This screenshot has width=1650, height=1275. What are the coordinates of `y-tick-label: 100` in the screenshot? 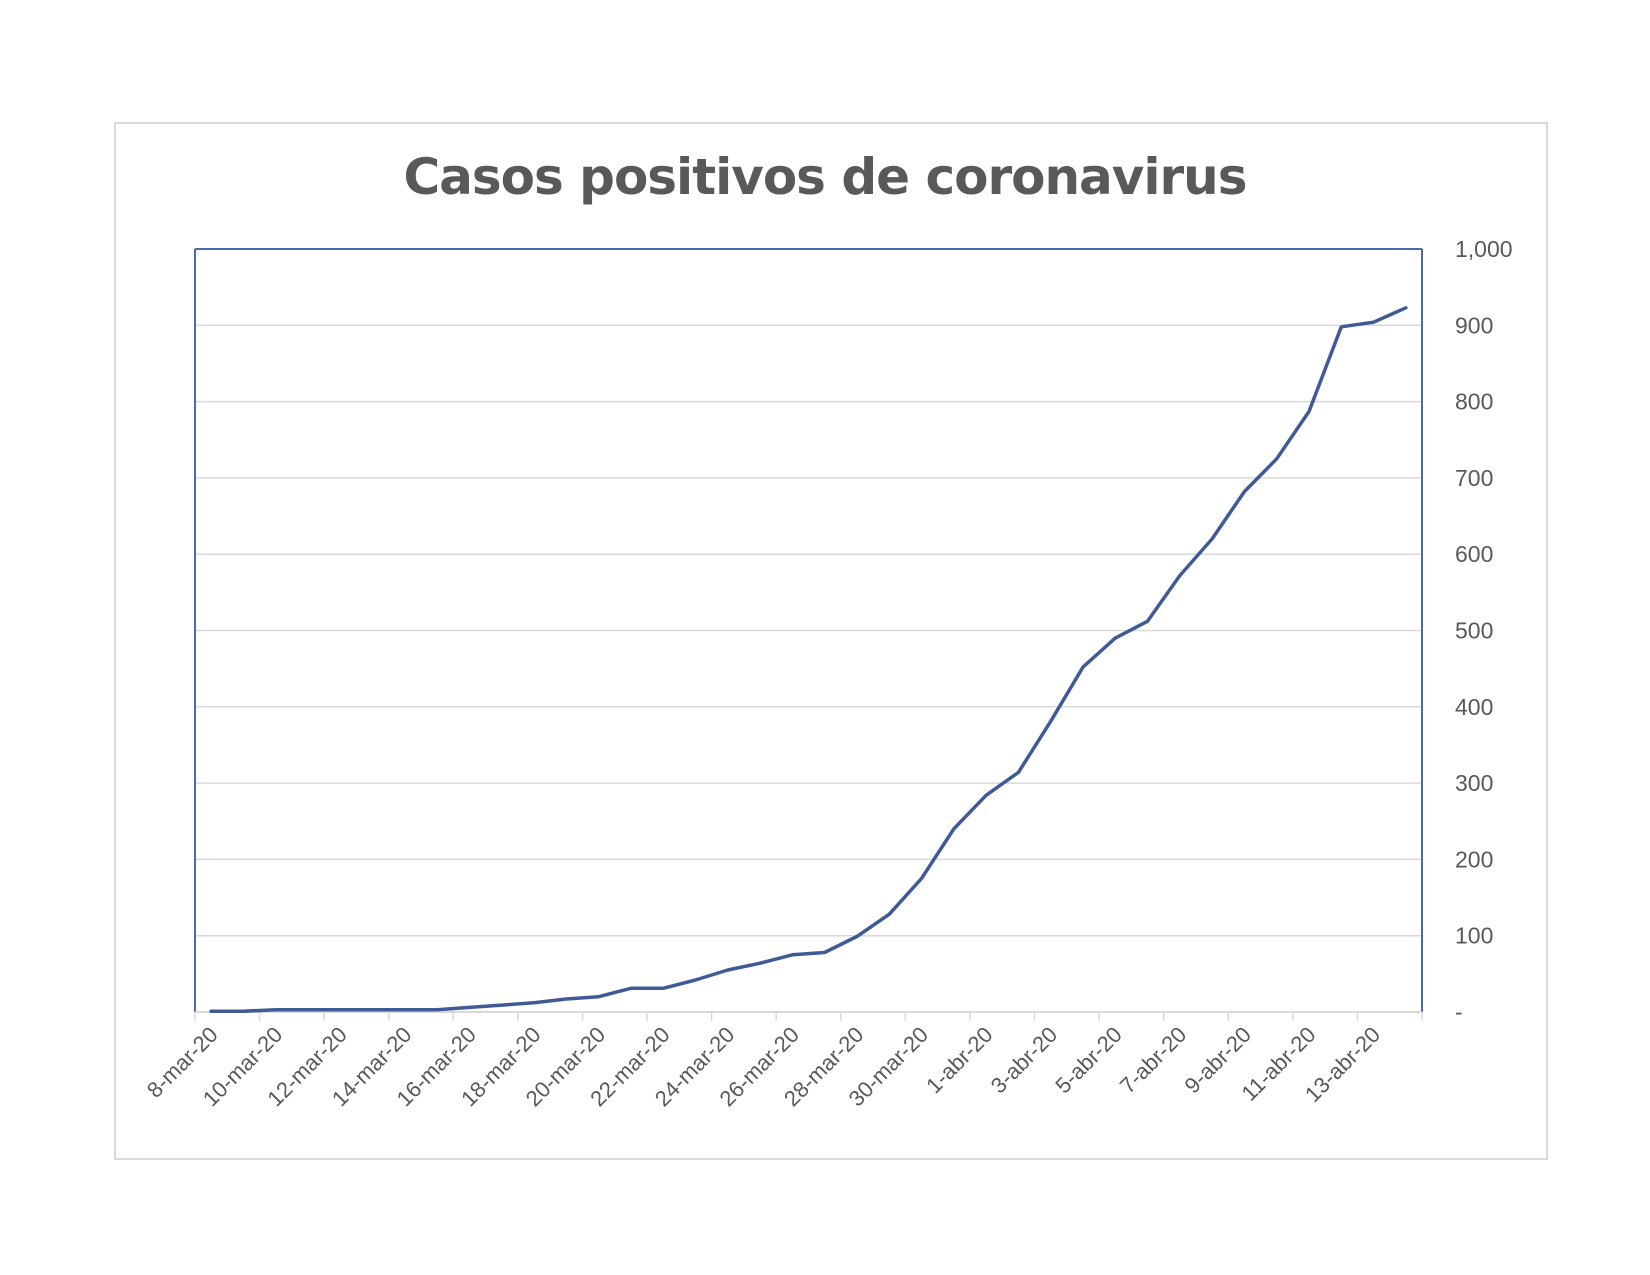 It's located at (1474, 936).